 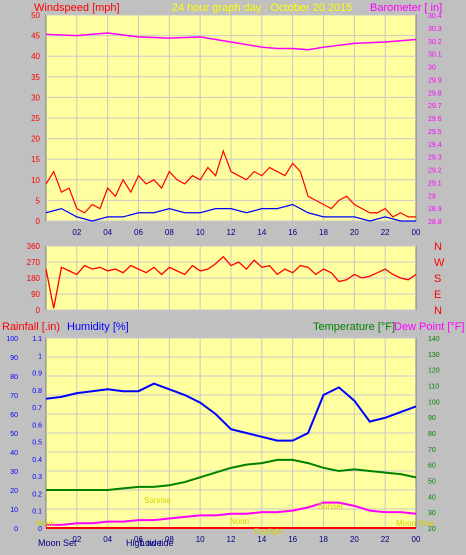 What do you see at coordinates (435, 29) in the screenshot?
I see `barometer-tick: 30.3` at bounding box center [435, 29].